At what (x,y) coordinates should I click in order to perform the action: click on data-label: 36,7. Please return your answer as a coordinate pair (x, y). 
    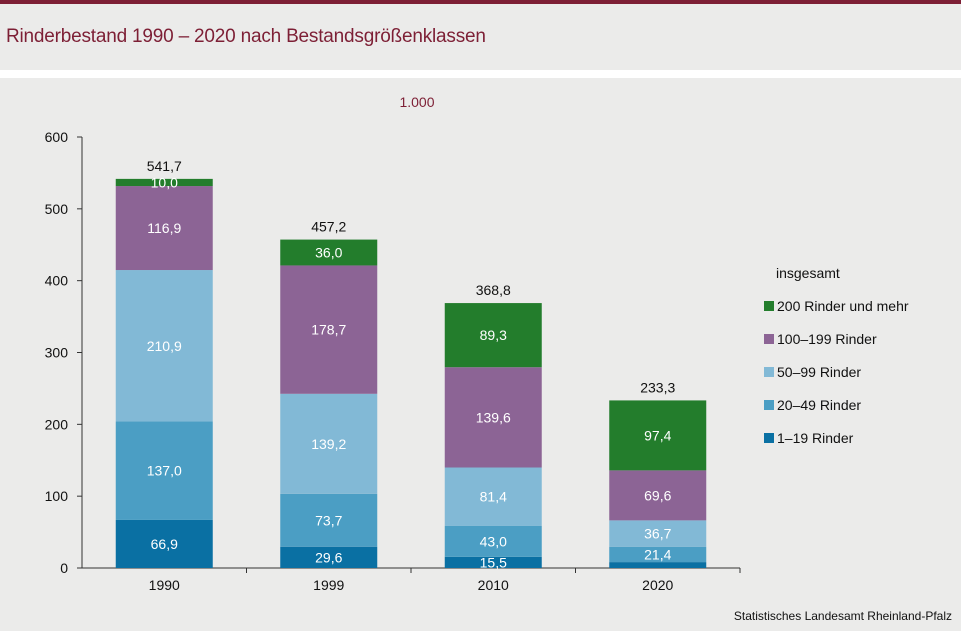
    Looking at the image, I should click on (657, 534).